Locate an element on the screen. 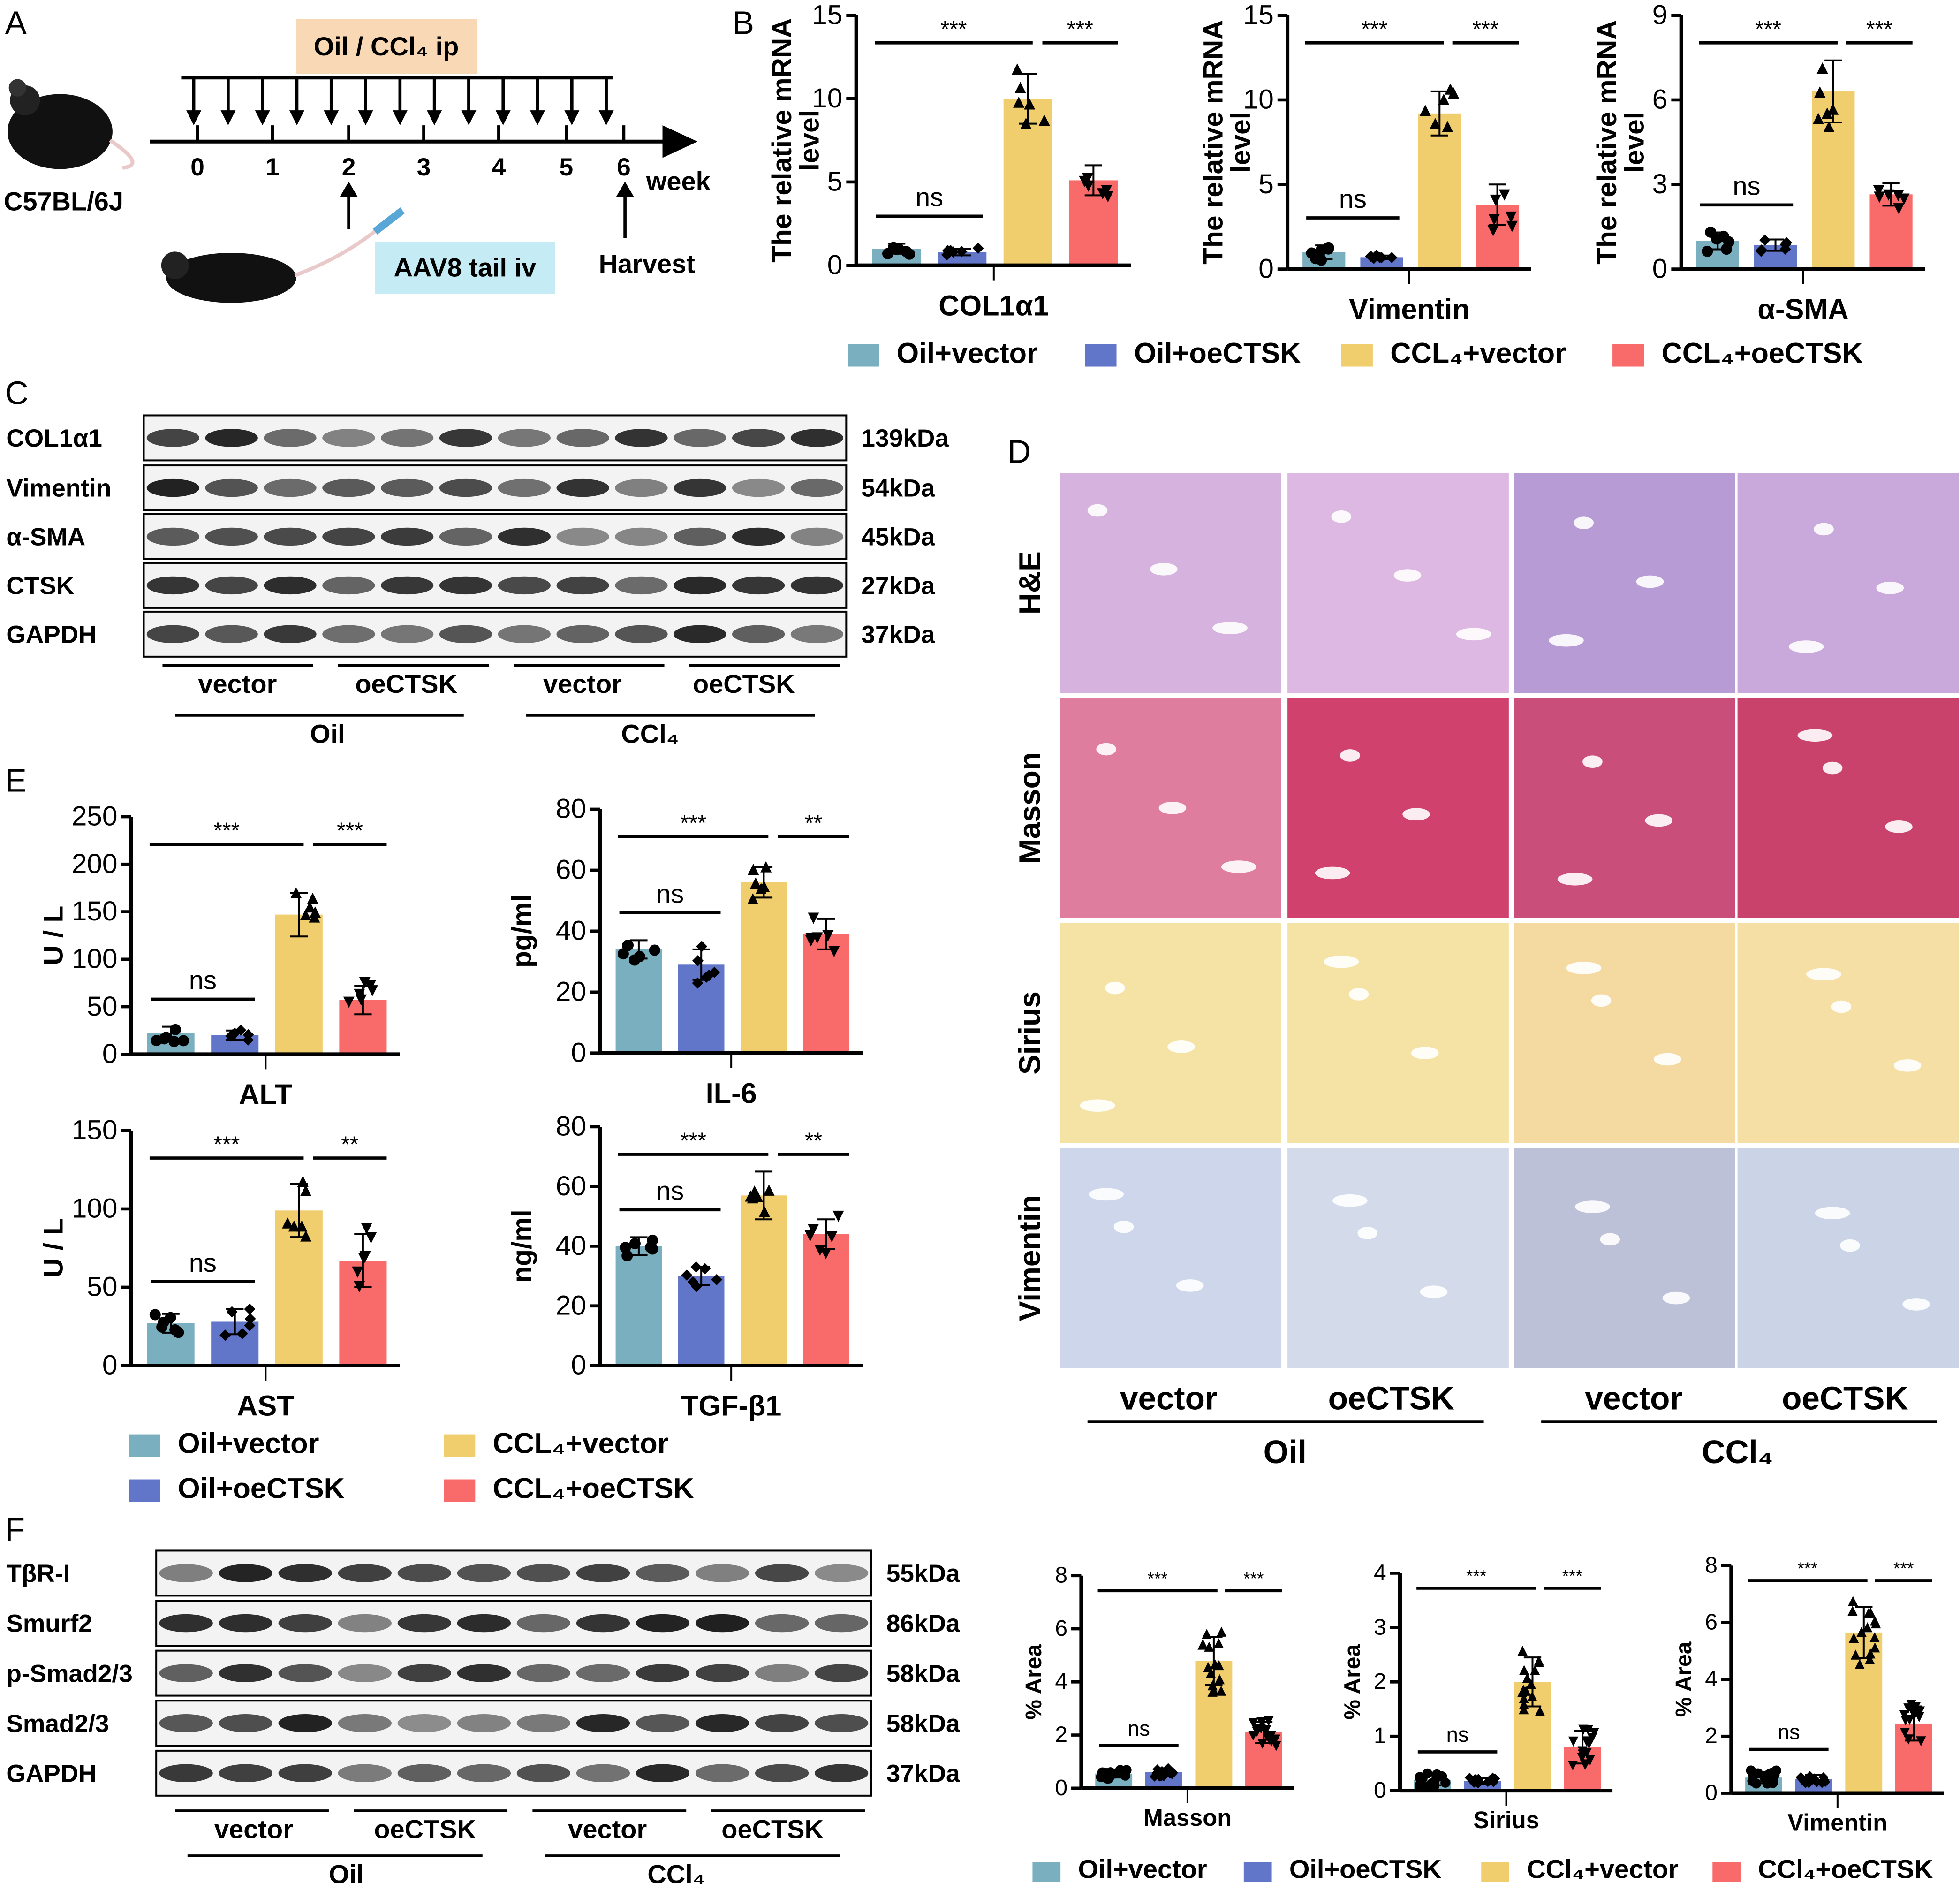  y-tick-label: 15 is located at coordinates (827, 15).